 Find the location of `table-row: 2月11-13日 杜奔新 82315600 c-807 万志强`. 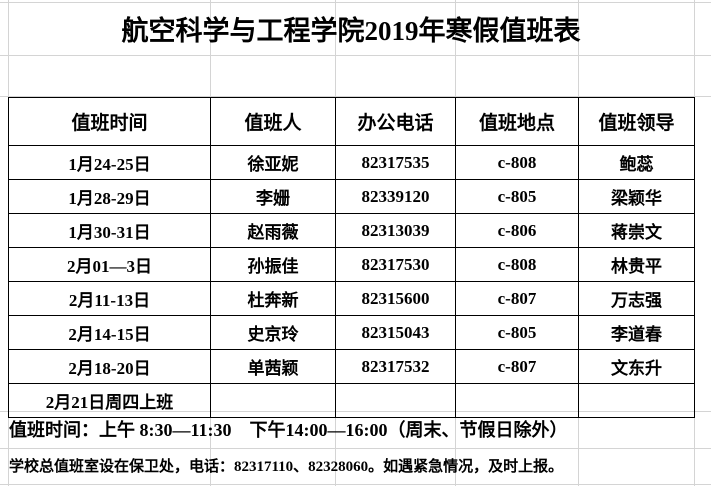

table-row: 2月11-13日 杜奔新 82315600 c-807 万志强 is located at coordinates (351, 298).